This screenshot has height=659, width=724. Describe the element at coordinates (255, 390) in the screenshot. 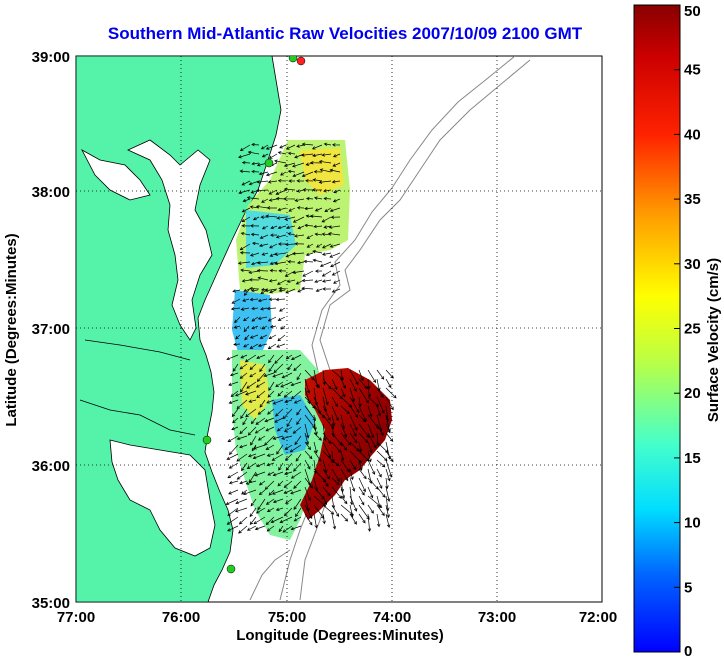

I see `velocity-field-south-warm` at that location.